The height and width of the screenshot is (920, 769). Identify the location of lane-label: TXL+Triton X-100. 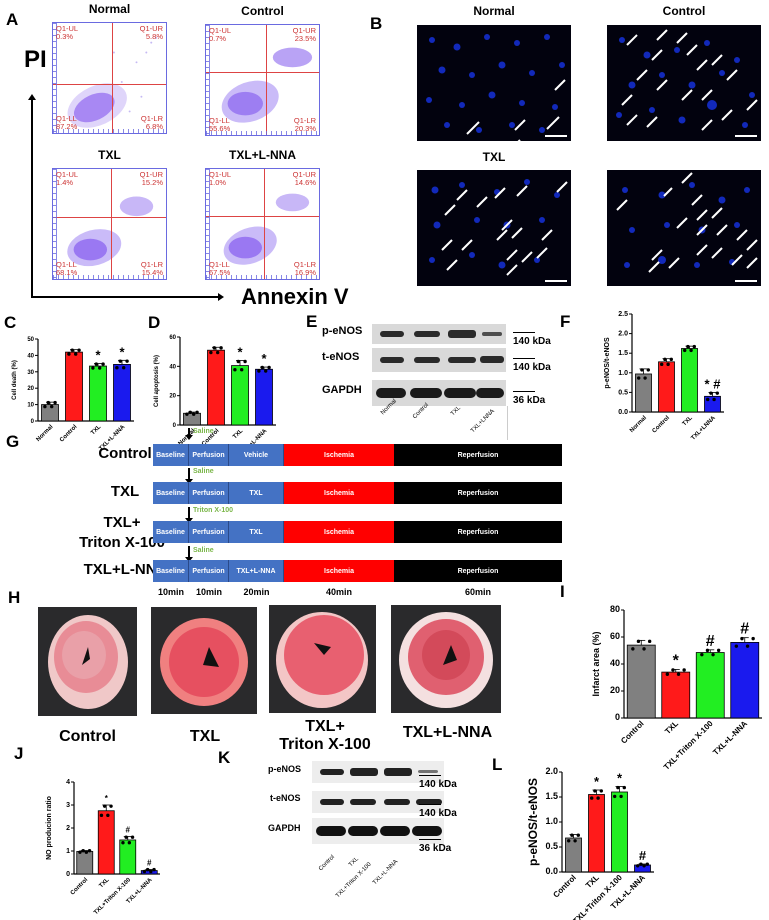
(354, 880).